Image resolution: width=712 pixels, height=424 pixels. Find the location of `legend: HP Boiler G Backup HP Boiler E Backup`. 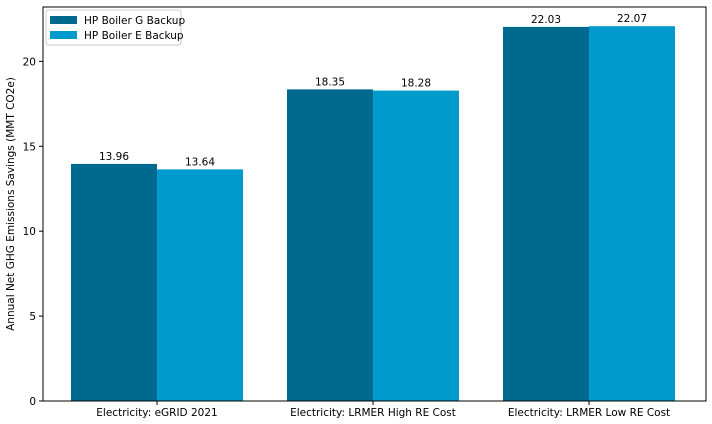

legend: HP Boiler G Backup HP Boiler E Backup is located at coordinates (115, 27).